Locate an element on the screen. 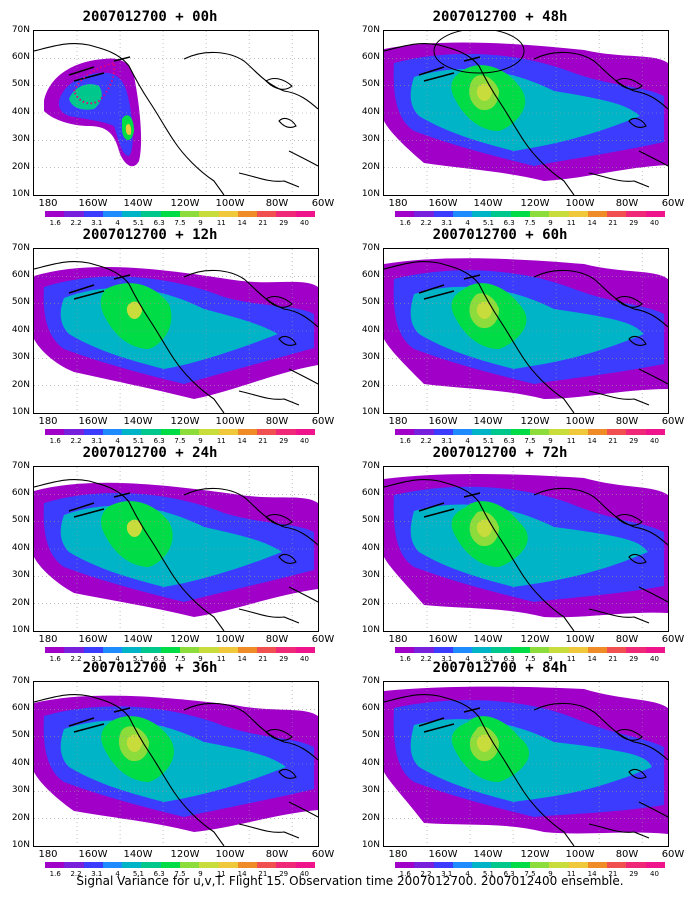 This screenshot has width=700, height=900. colorbar-tick-label: 29 is located at coordinates (284, 441).